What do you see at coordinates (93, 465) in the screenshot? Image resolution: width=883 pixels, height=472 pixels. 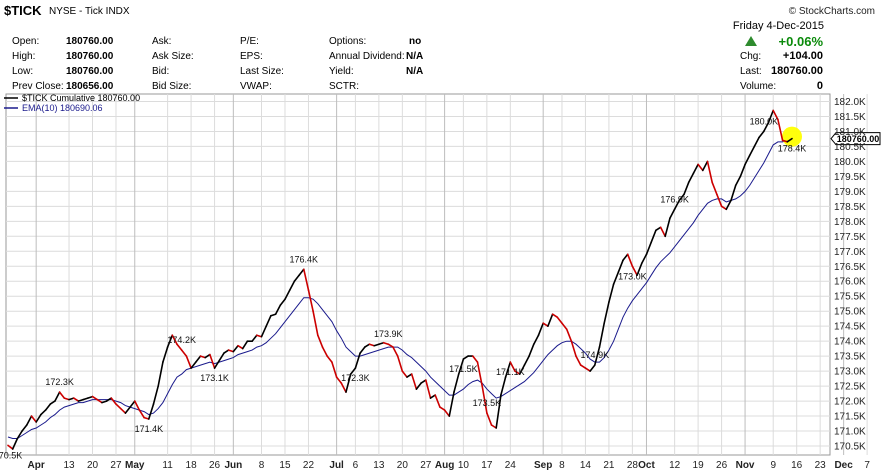 I see `x-tick-label: 20` at bounding box center [93, 465].